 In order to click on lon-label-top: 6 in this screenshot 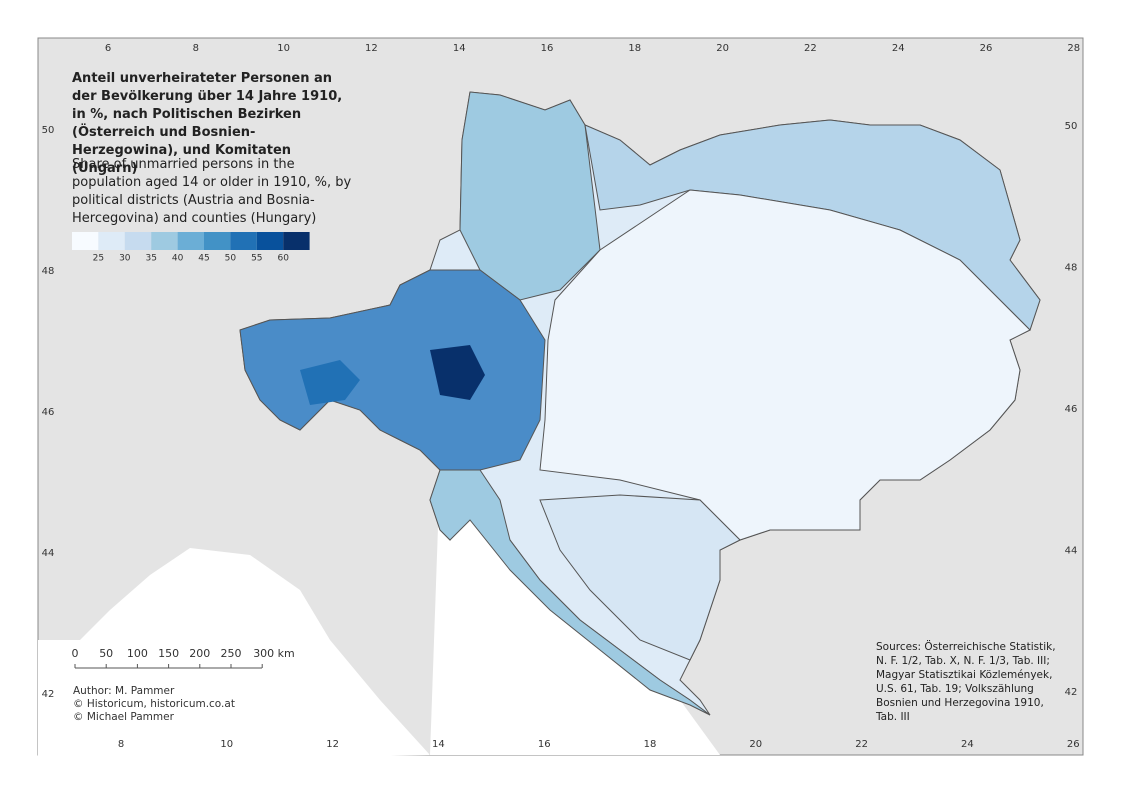, I will do `click(108, 48)`.